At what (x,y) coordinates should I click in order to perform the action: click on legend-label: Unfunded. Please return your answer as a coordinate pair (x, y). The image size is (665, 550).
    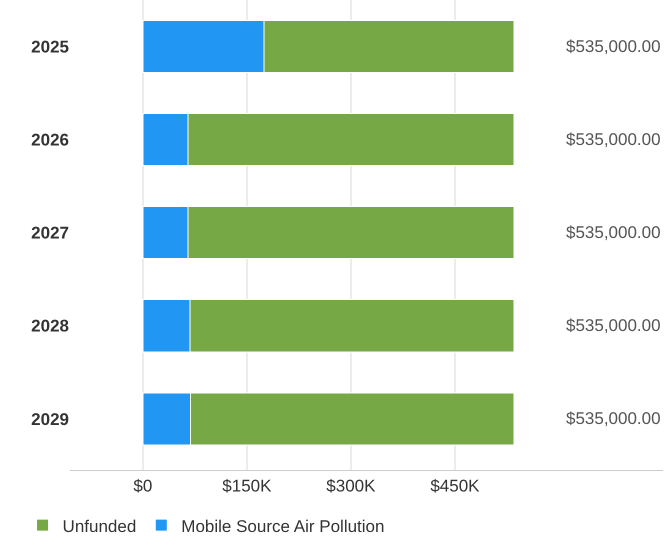
    Looking at the image, I should click on (99, 526).